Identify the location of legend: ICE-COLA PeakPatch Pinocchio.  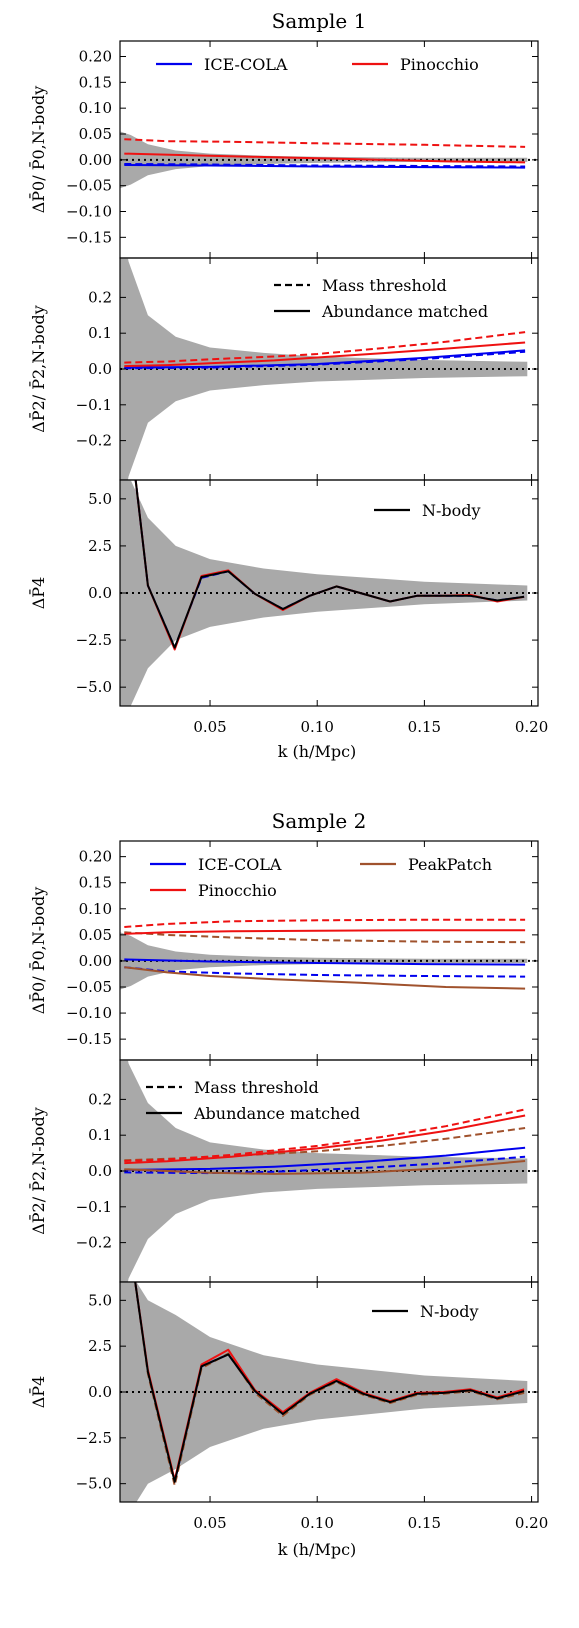
(321, 877).